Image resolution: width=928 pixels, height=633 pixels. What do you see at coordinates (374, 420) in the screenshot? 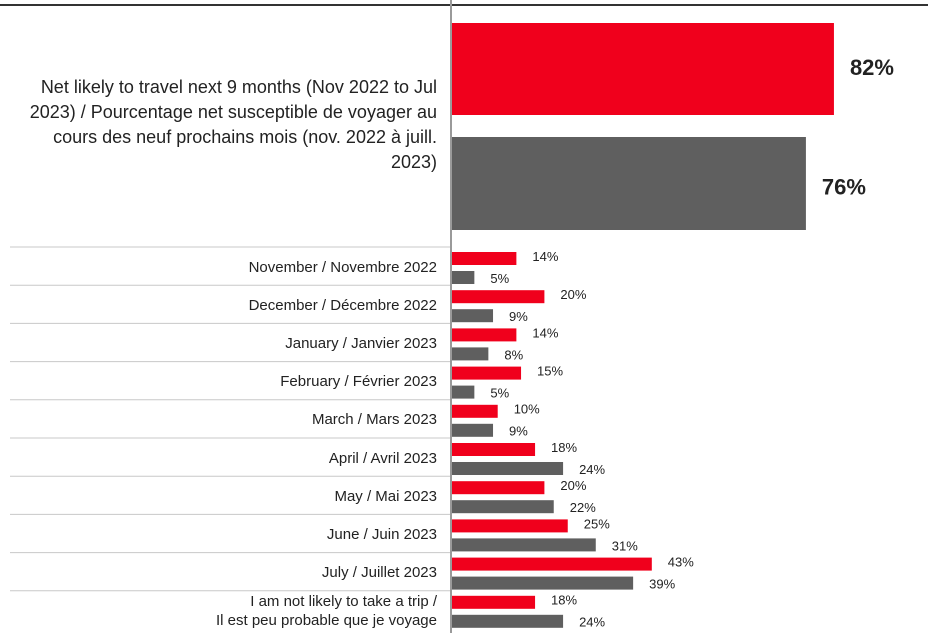
I see `category-label: March / Mars 2023` at bounding box center [374, 420].